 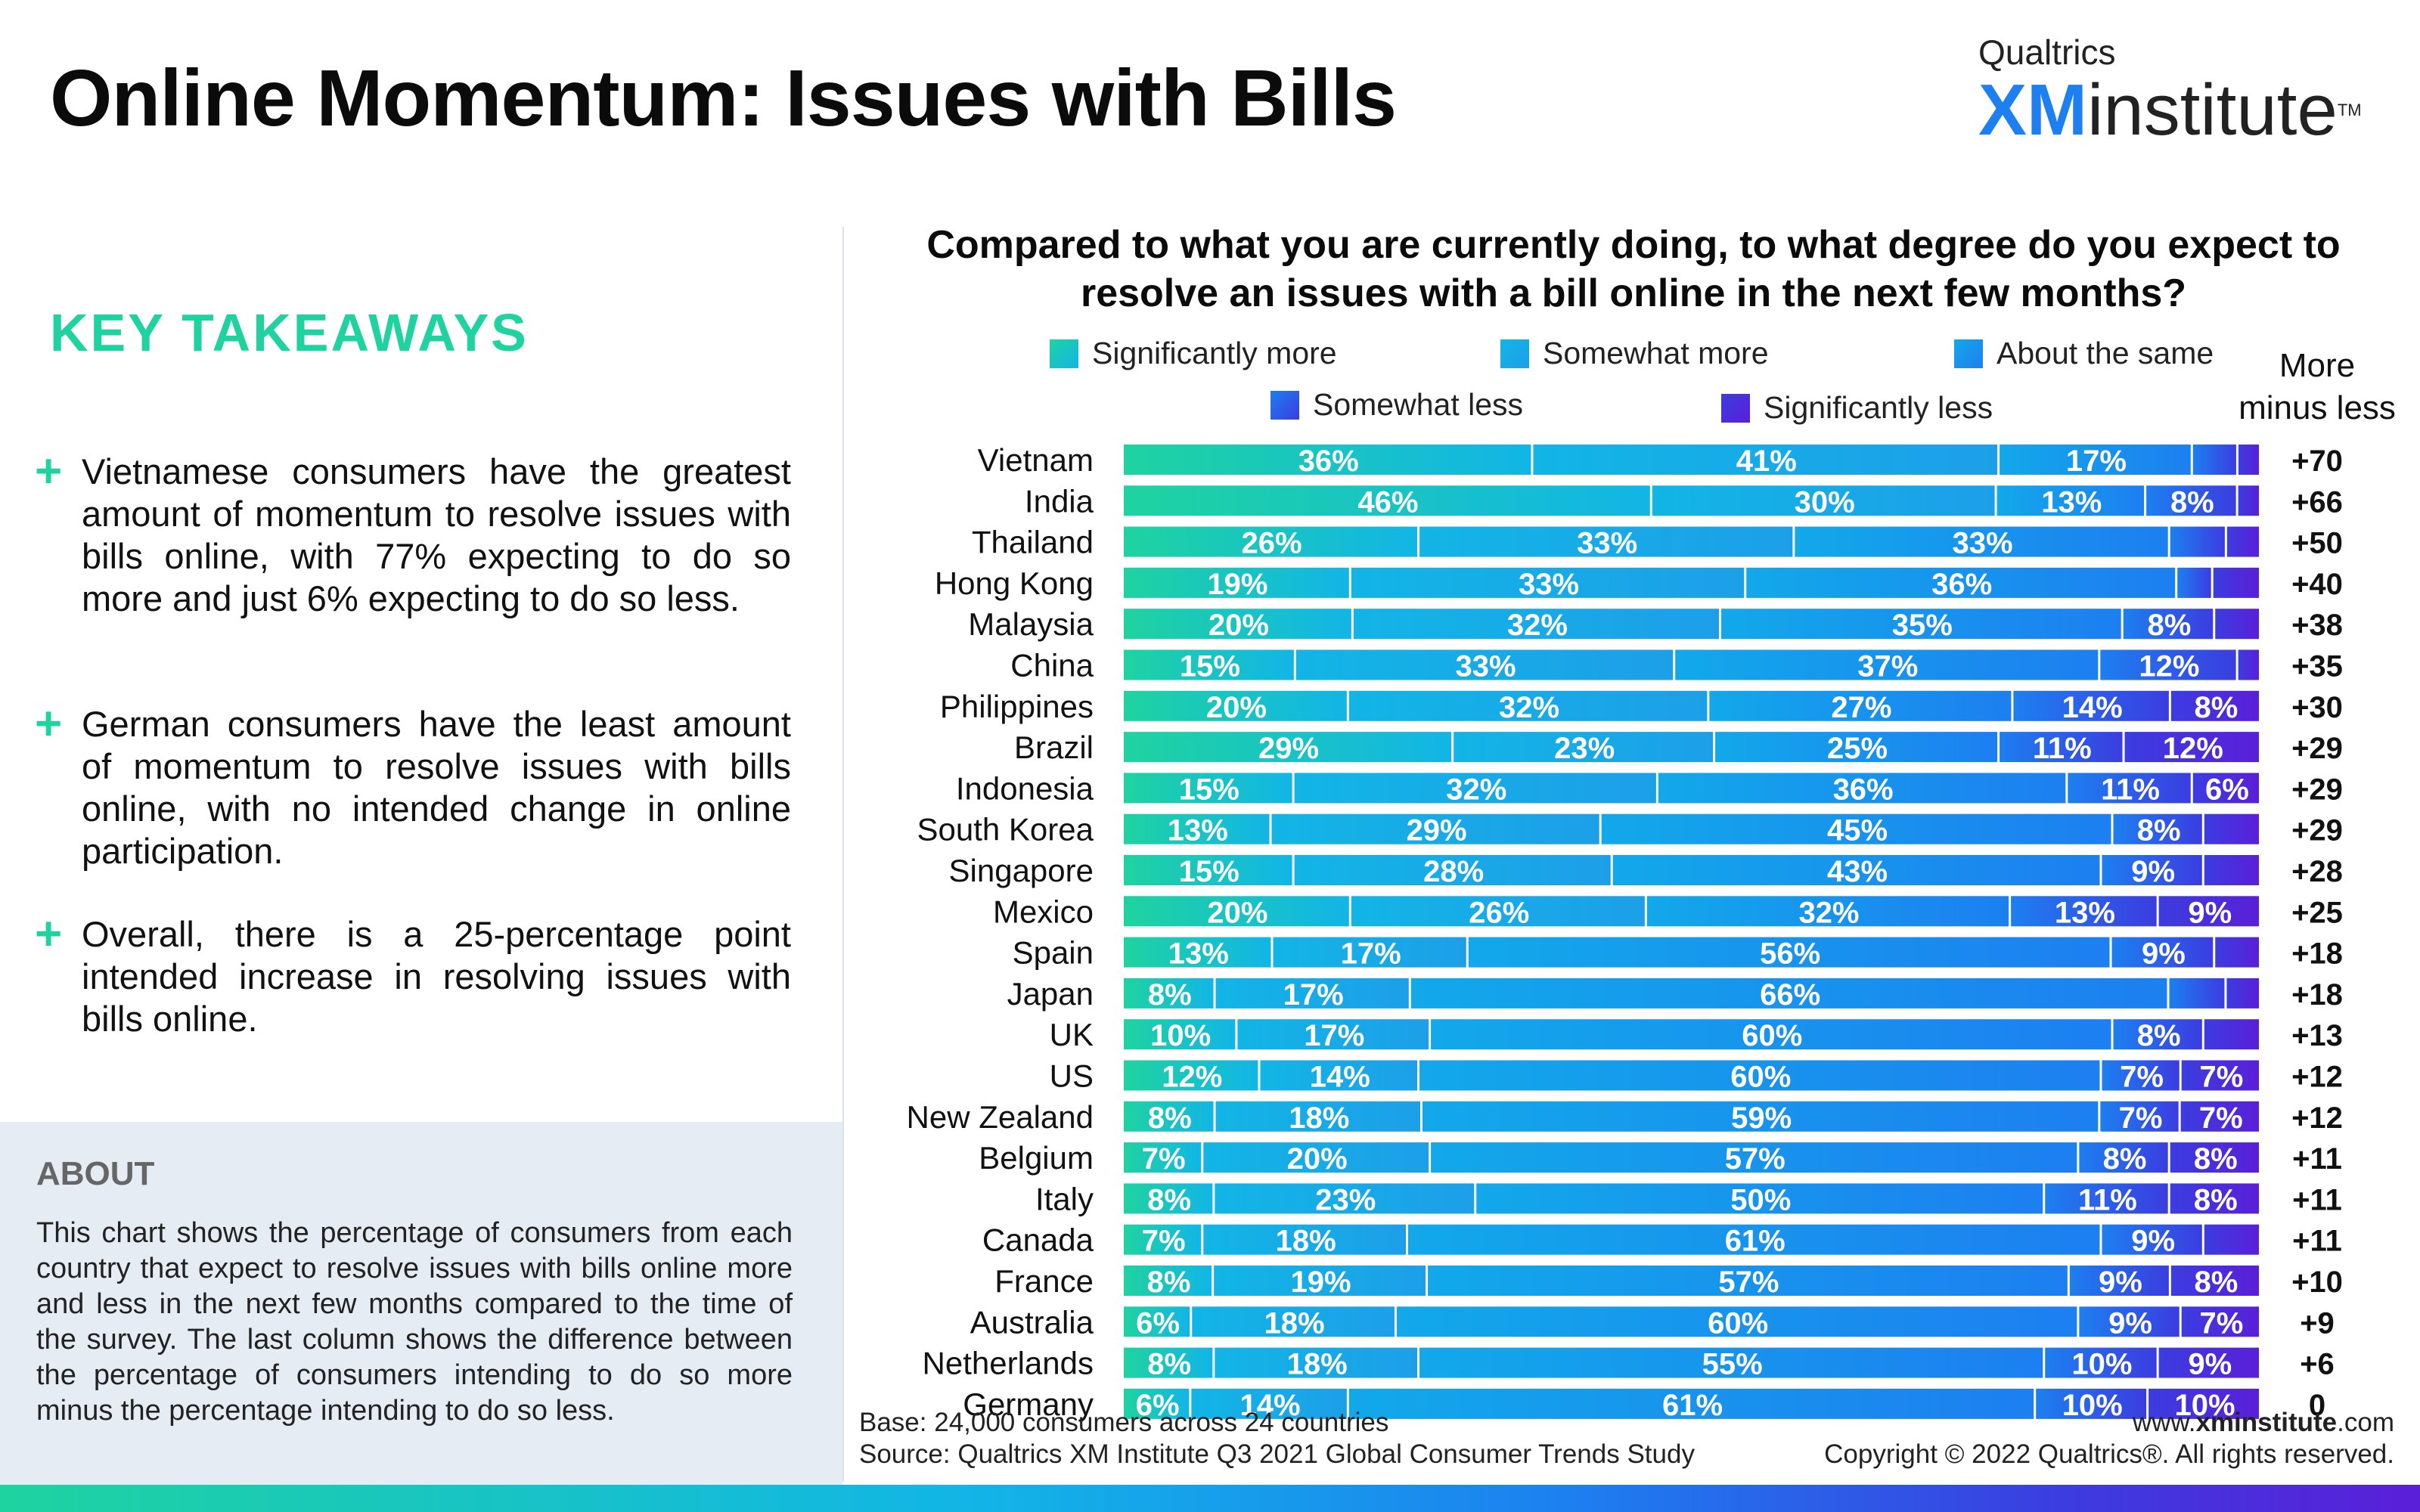 What do you see at coordinates (2317, 1159) in the screenshot?
I see `net-value: +11` at bounding box center [2317, 1159].